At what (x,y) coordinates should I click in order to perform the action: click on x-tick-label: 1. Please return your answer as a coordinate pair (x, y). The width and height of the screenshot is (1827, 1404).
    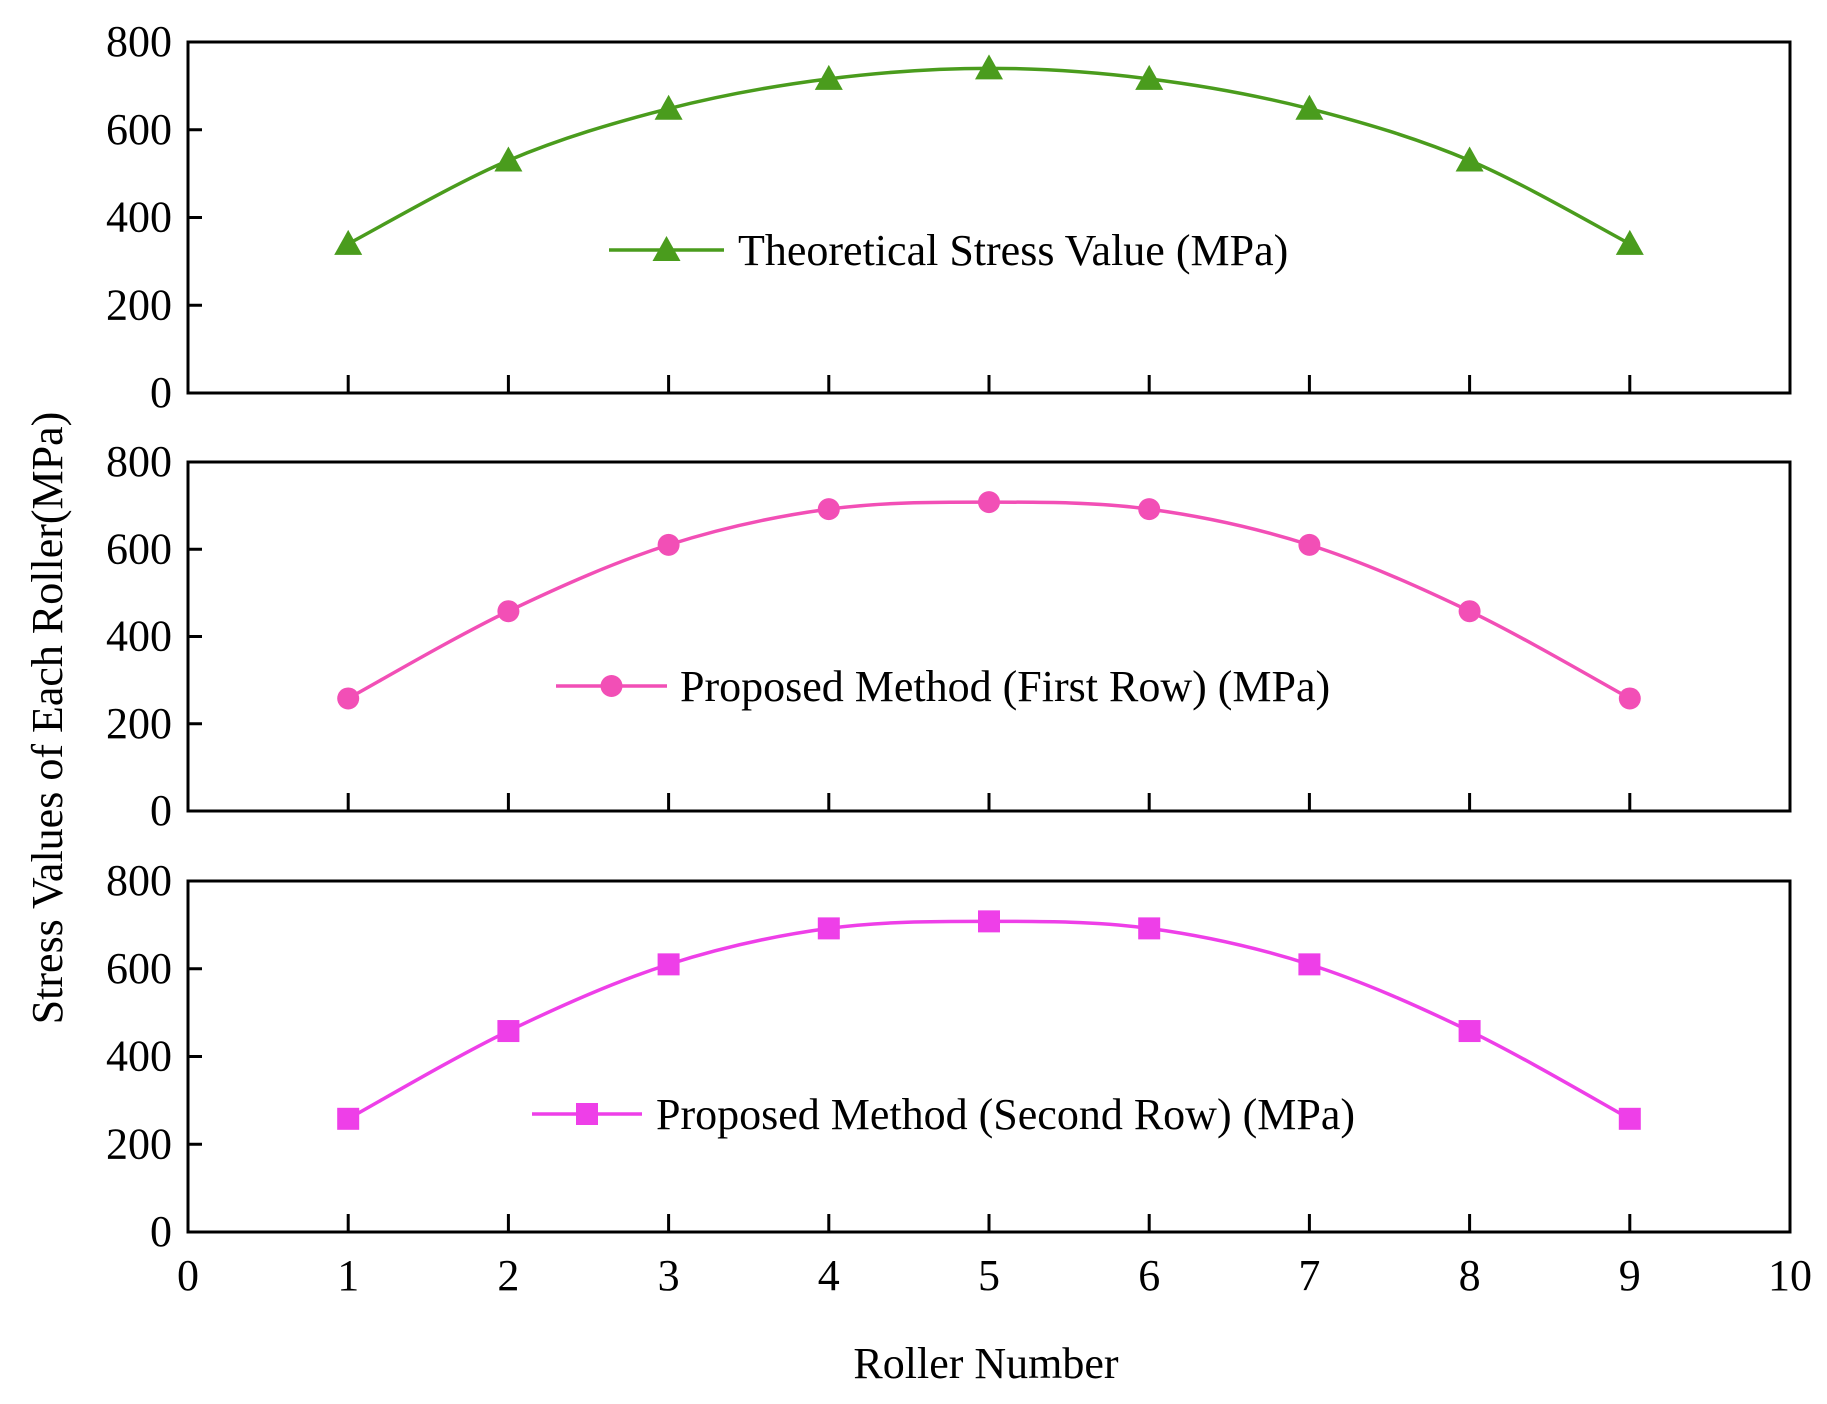
    Looking at the image, I should click on (348, 1275).